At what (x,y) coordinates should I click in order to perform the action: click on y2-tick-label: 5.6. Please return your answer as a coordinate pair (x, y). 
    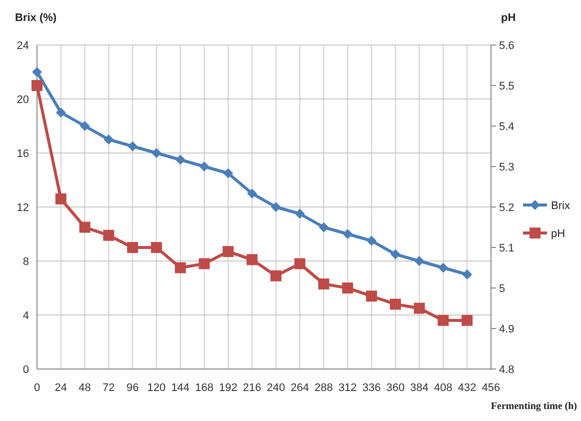
    Looking at the image, I should click on (506, 46).